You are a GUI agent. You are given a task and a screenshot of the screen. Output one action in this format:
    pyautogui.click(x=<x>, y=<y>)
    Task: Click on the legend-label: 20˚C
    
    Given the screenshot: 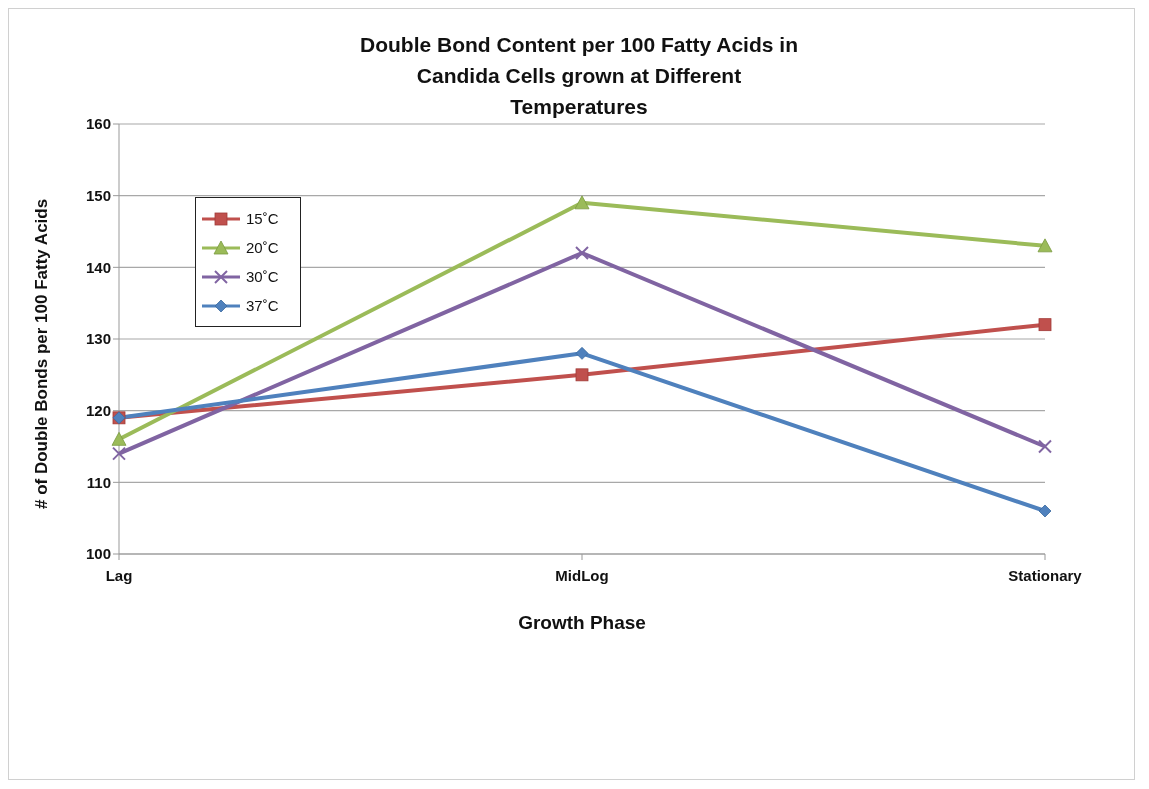 What is the action you would take?
    pyautogui.click(x=262, y=247)
    